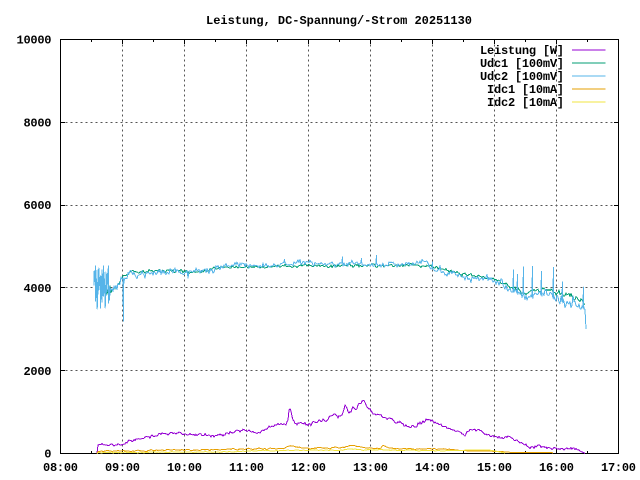 The image size is (640, 480). Describe the element at coordinates (184, 468) in the screenshot. I see `svg-text: 10:00` at that location.